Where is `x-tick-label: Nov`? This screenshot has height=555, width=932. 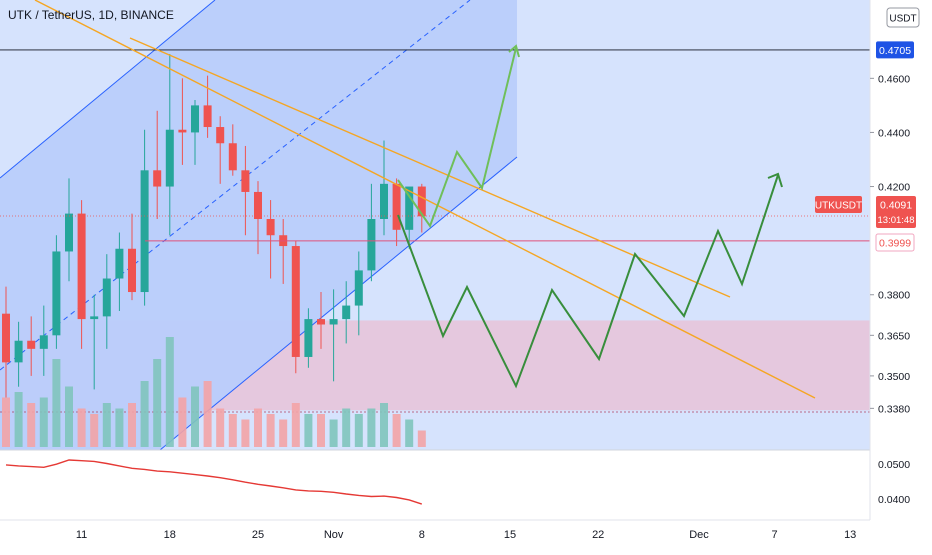
x-tick-label: Nov is located at coordinates (334, 535).